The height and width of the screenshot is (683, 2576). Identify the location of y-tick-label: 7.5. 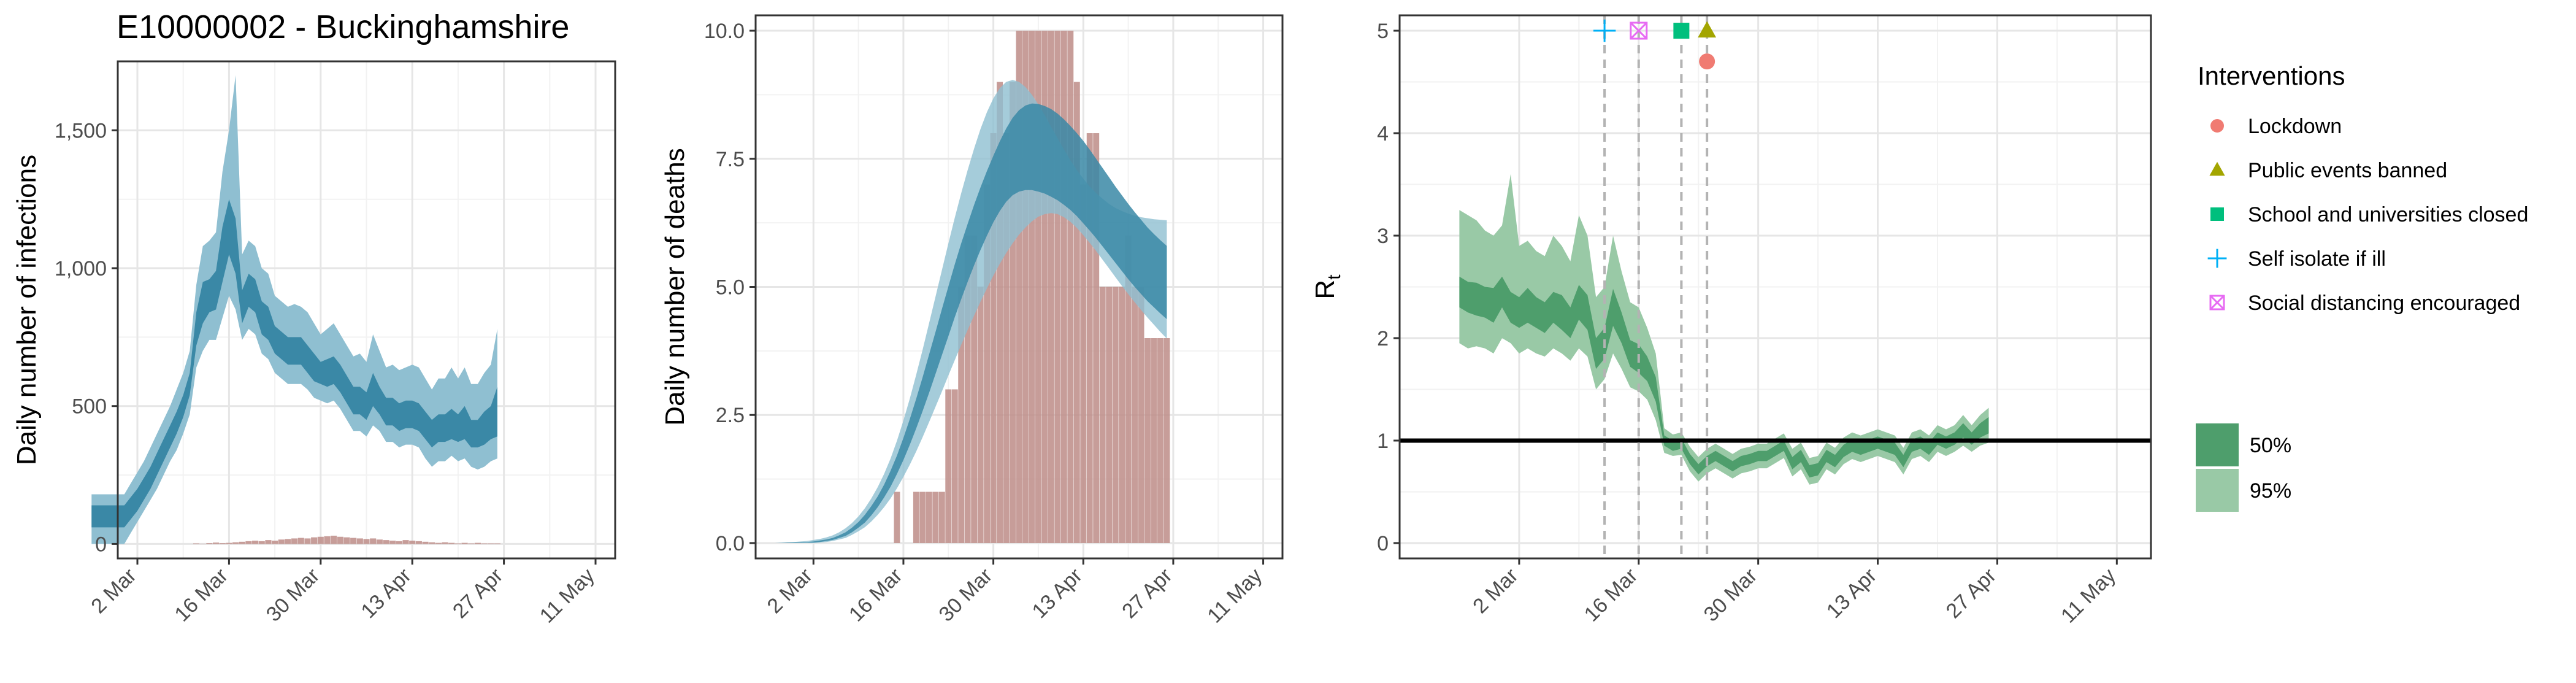
(730, 159).